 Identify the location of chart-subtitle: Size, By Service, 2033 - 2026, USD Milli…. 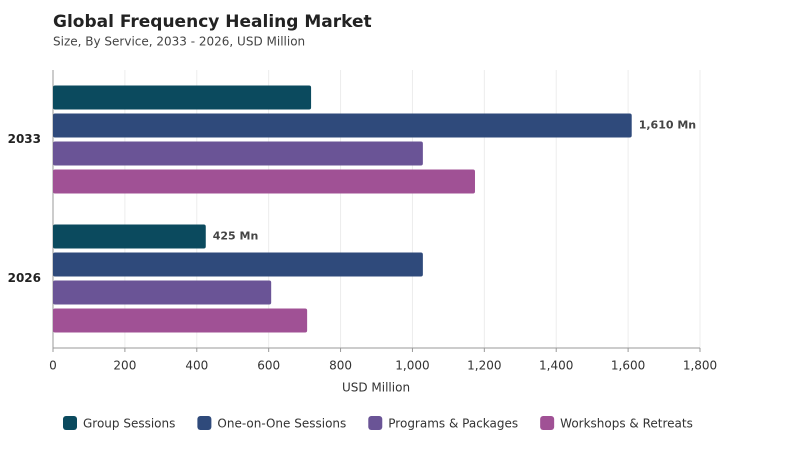
(179, 42).